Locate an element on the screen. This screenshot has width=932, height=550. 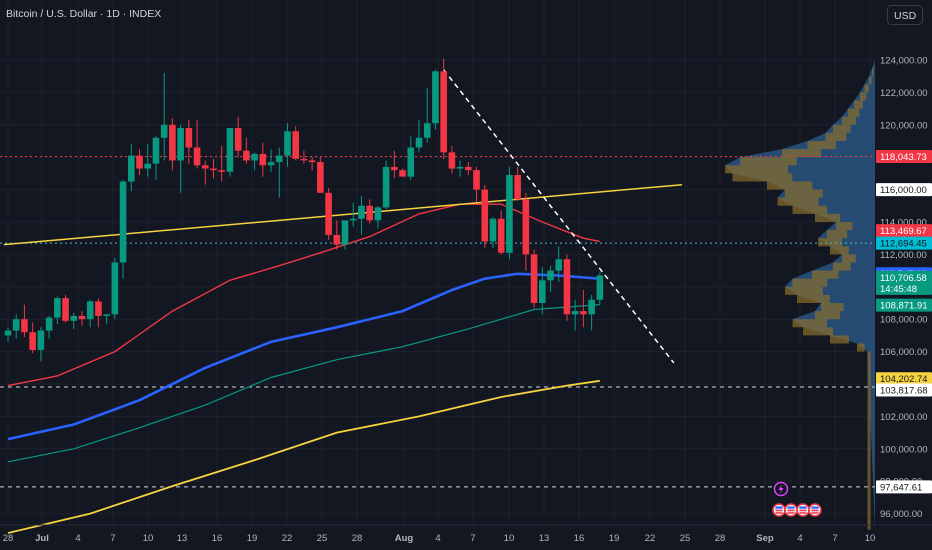
event-icons is located at coordinates (797, 499).